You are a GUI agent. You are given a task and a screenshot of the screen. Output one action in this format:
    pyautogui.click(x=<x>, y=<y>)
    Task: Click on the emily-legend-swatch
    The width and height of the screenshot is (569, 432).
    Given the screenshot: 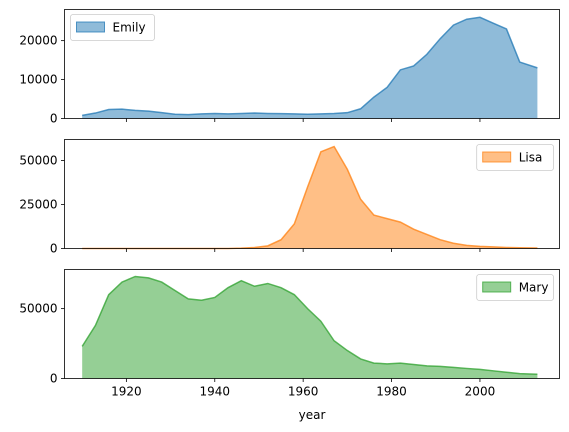 What is the action you would take?
    pyautogui.click(x=90, y=27)
    